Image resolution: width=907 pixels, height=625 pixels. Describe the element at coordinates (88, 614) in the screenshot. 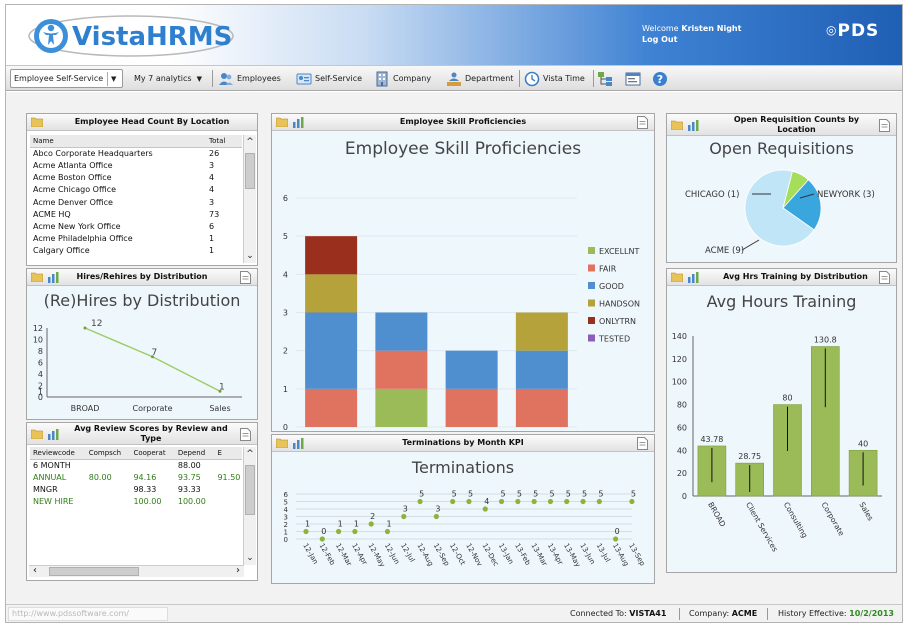

I see `status-url: http://www.pdssoftware.com/` at that location.